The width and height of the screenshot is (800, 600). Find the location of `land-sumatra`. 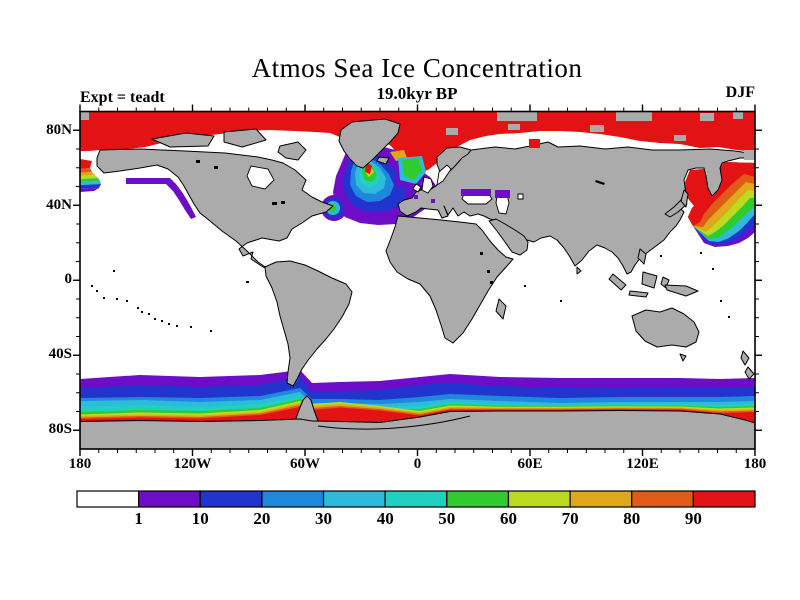

land-sumatra is located at coordinates (617, 282).